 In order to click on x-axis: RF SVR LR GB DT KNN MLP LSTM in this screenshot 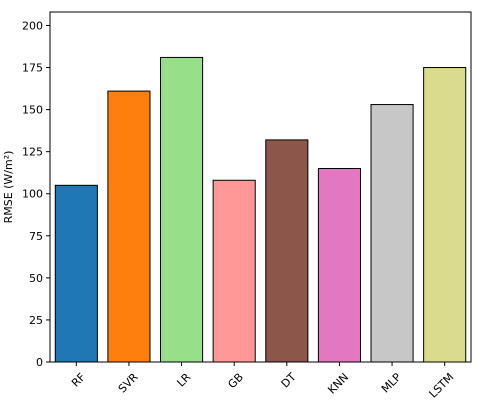, I will do `click(262, 381)`.